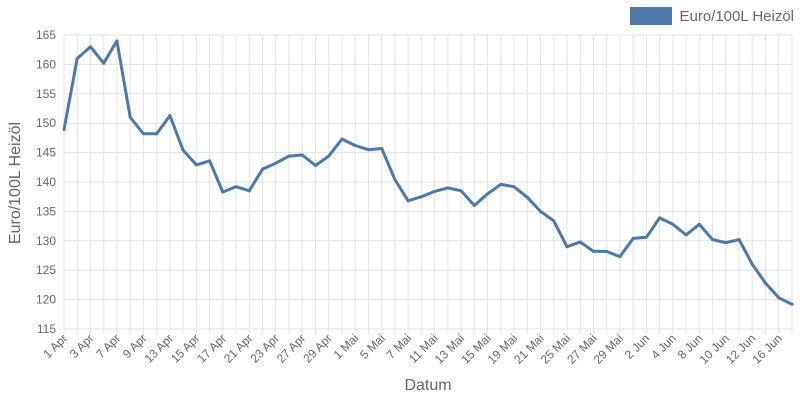 Image resolution: width=800 pixels, height=400 pixels. What do you see at coordinates (372, 346) in the screenshot?
I see `x-tick-label: 5 Mai` at bounding box center [372, 346].